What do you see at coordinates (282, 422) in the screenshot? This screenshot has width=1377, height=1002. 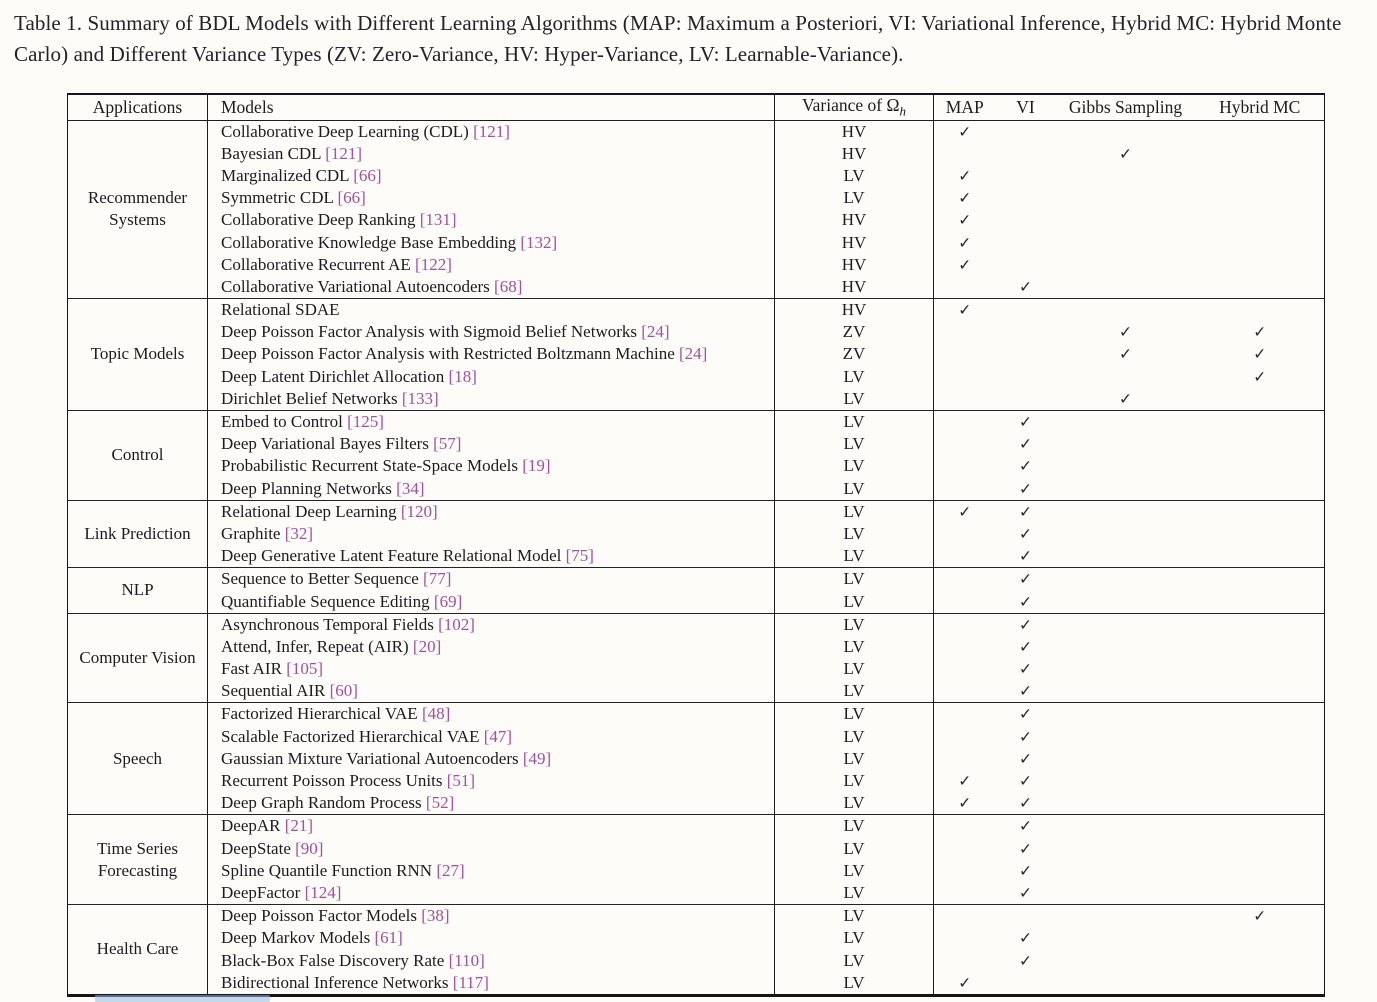 I see `model-name: Embed to Control` at bounding box center [282, 422].